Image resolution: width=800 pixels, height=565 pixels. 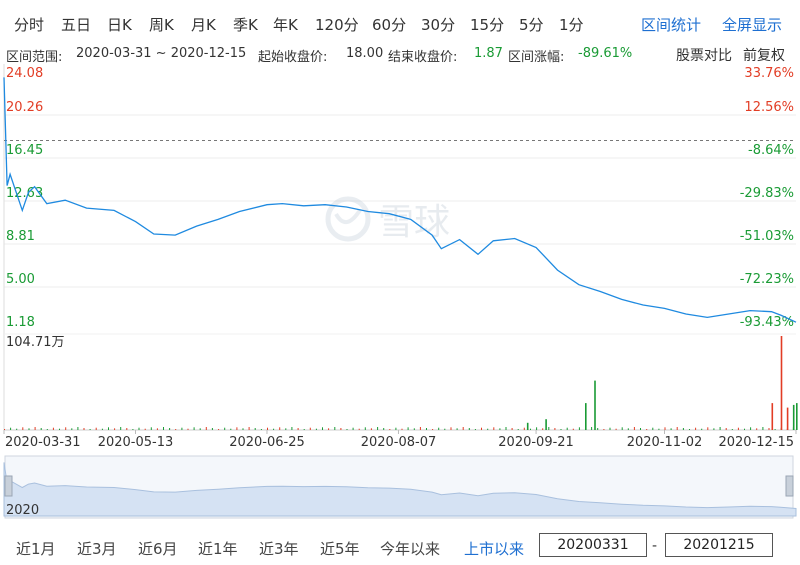 What do you see at coordinates (161, 25) in the screenshot?
I see `tab-week-k: 周K` at bounding box center [161, 25].